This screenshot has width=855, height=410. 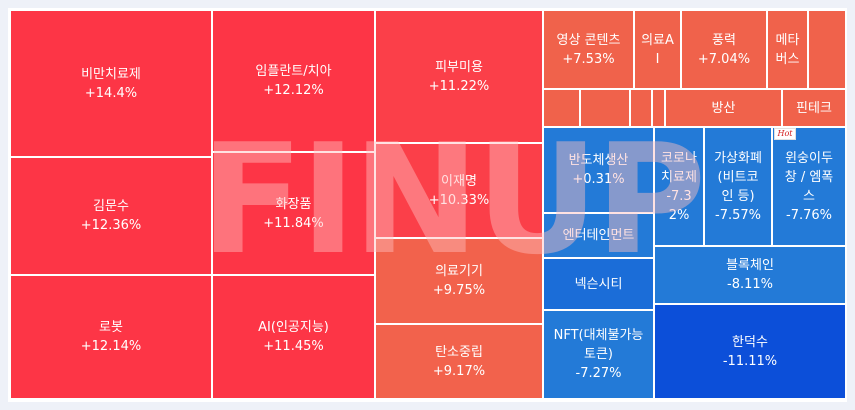 What do you see at coordinates (111, 93) in the screenshot?
I see `tile-change: +14.4%` at bounding box center [111, 93].